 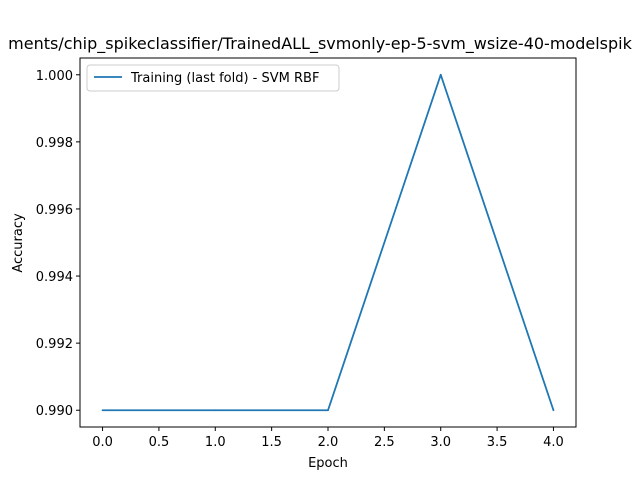 What do you see at coordinates (54, 344) in the screenshot?
I see `y-tick-label: 0.992` at bounding box center [54, 344].